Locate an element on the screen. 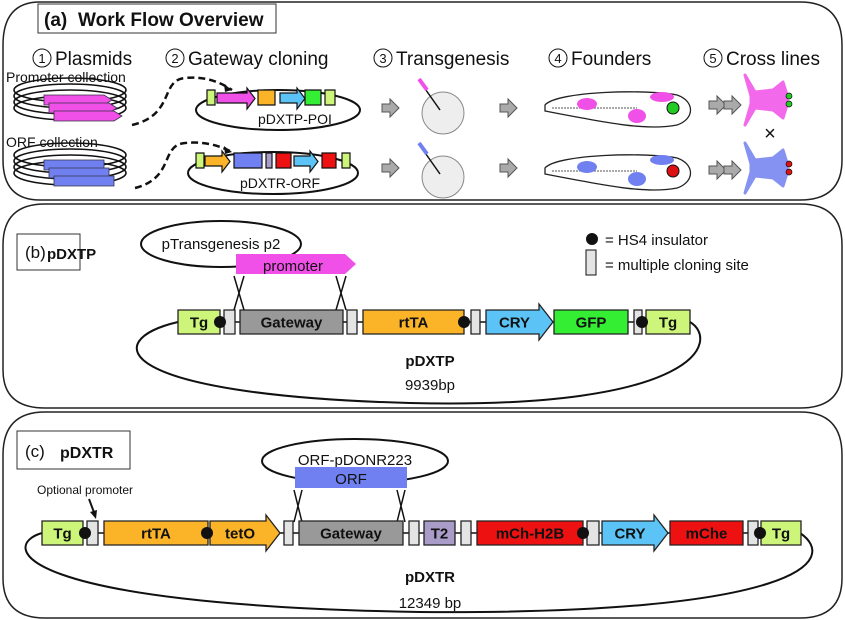  pdxtp-segment-tg is located at coordinates (199, 322).